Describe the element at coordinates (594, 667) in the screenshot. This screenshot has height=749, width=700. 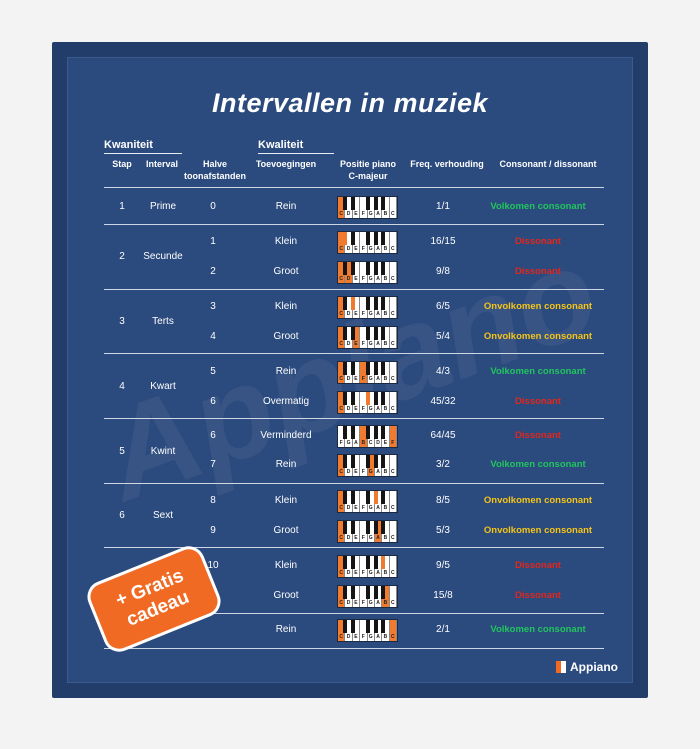
I see `logo-text: Appiano` at that location.